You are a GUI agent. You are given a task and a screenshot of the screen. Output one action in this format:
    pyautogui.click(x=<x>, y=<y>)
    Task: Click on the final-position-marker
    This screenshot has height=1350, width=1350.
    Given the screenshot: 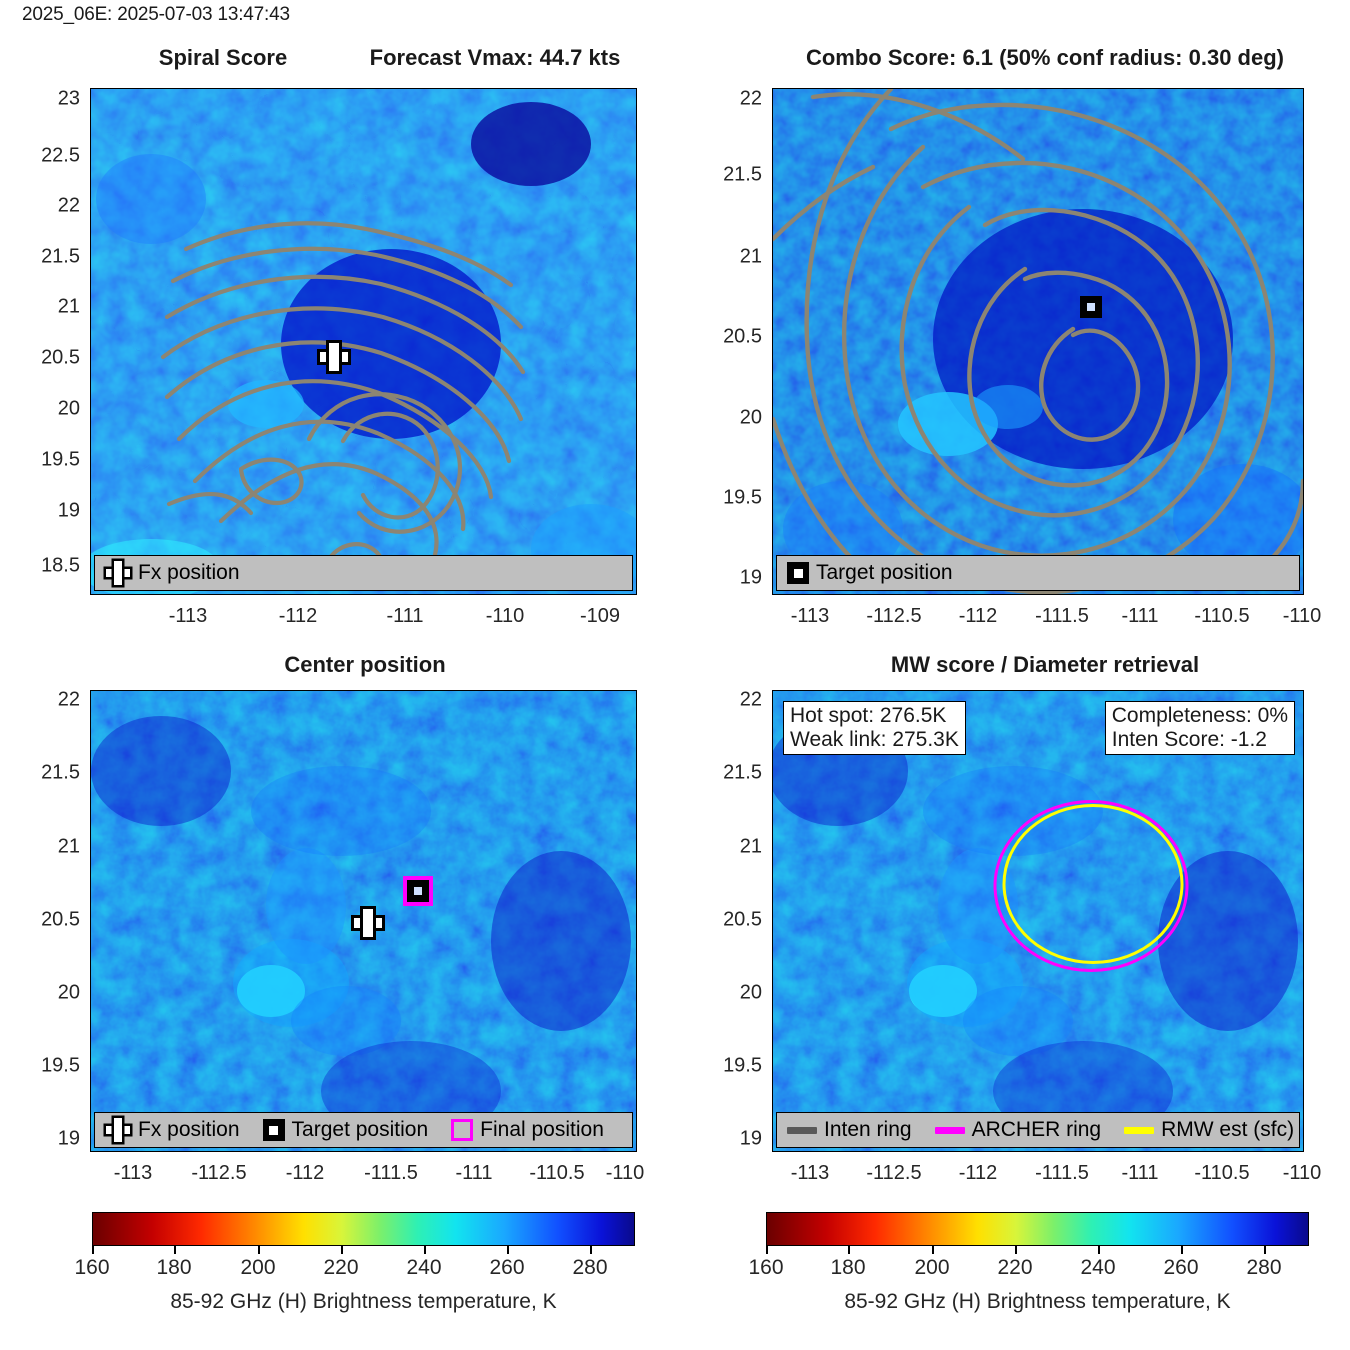 What is the action you would take?
    pyautogui.click(x=418, y=891)
    